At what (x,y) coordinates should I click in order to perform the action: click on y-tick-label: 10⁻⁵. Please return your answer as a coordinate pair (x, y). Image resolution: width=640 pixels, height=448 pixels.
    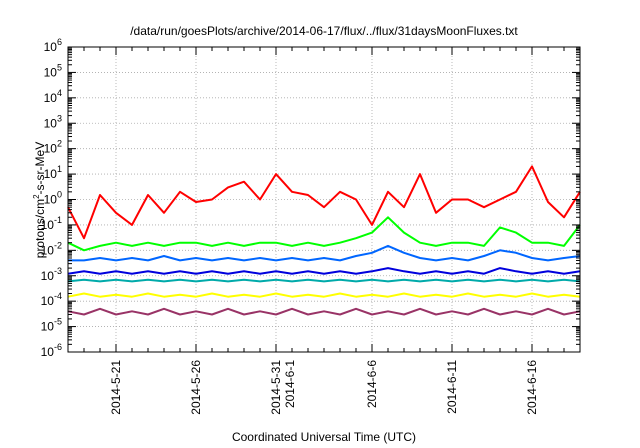
    Looking at the image, I should click on (51, 325).